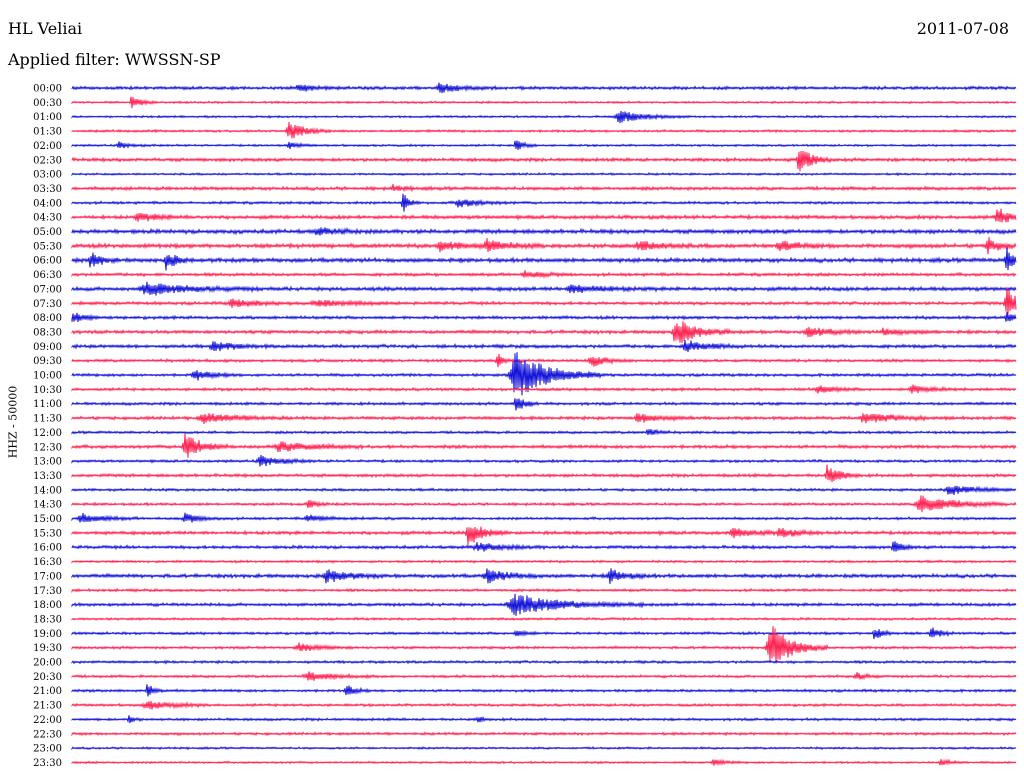  Describe the element at coordinates (47, 203) in the screenshot. I see `time-label: 04:00` at that location.